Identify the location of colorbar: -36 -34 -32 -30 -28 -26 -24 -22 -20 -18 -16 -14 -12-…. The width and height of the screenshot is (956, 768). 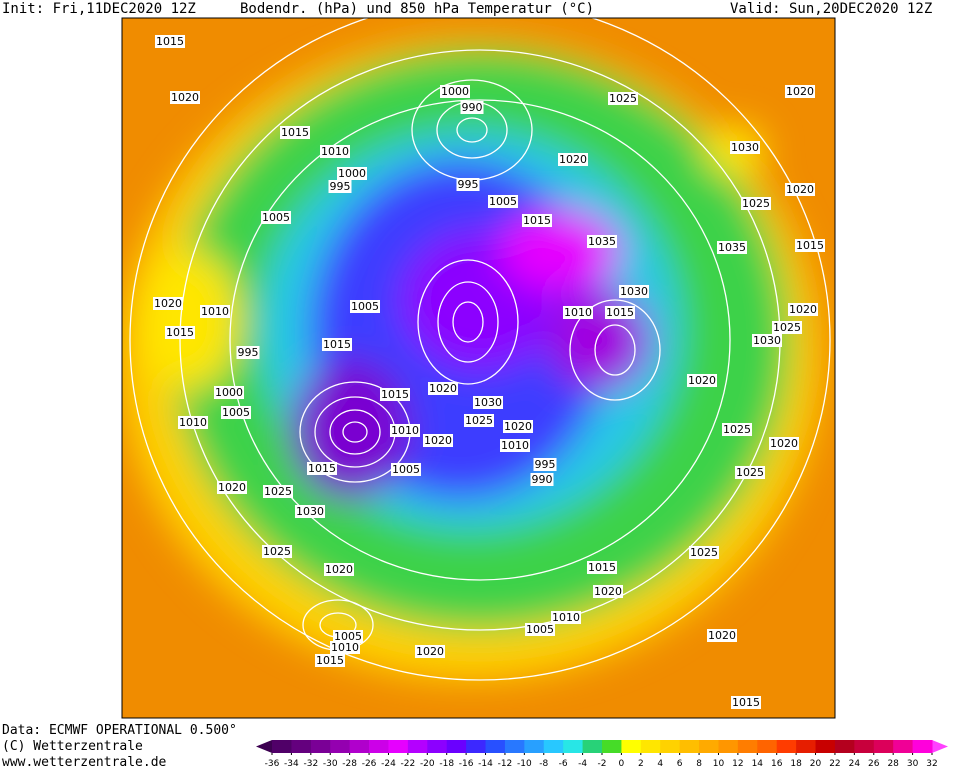
(602, 754).